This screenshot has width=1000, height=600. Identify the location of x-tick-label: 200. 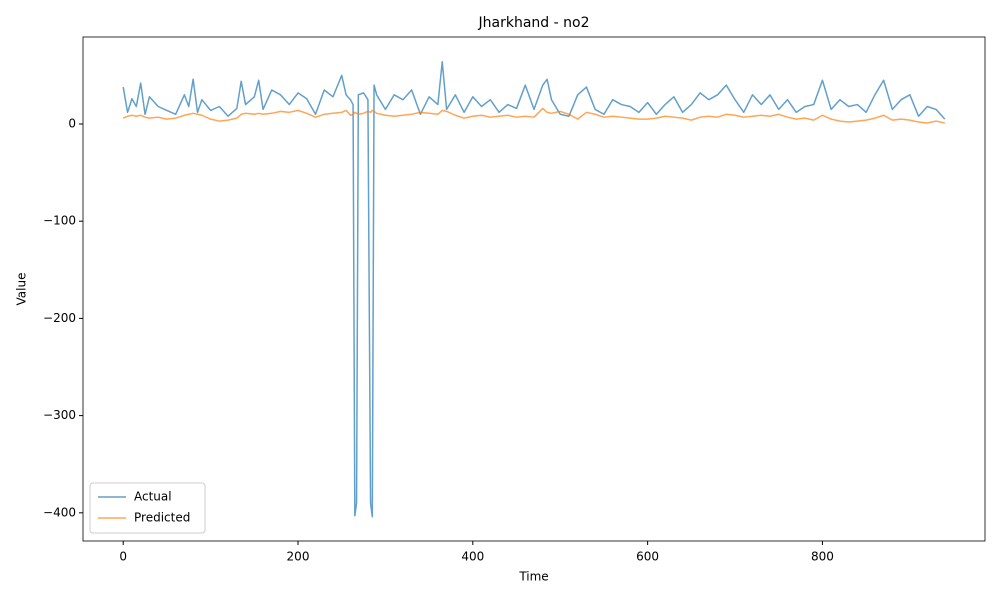
(298, 557).